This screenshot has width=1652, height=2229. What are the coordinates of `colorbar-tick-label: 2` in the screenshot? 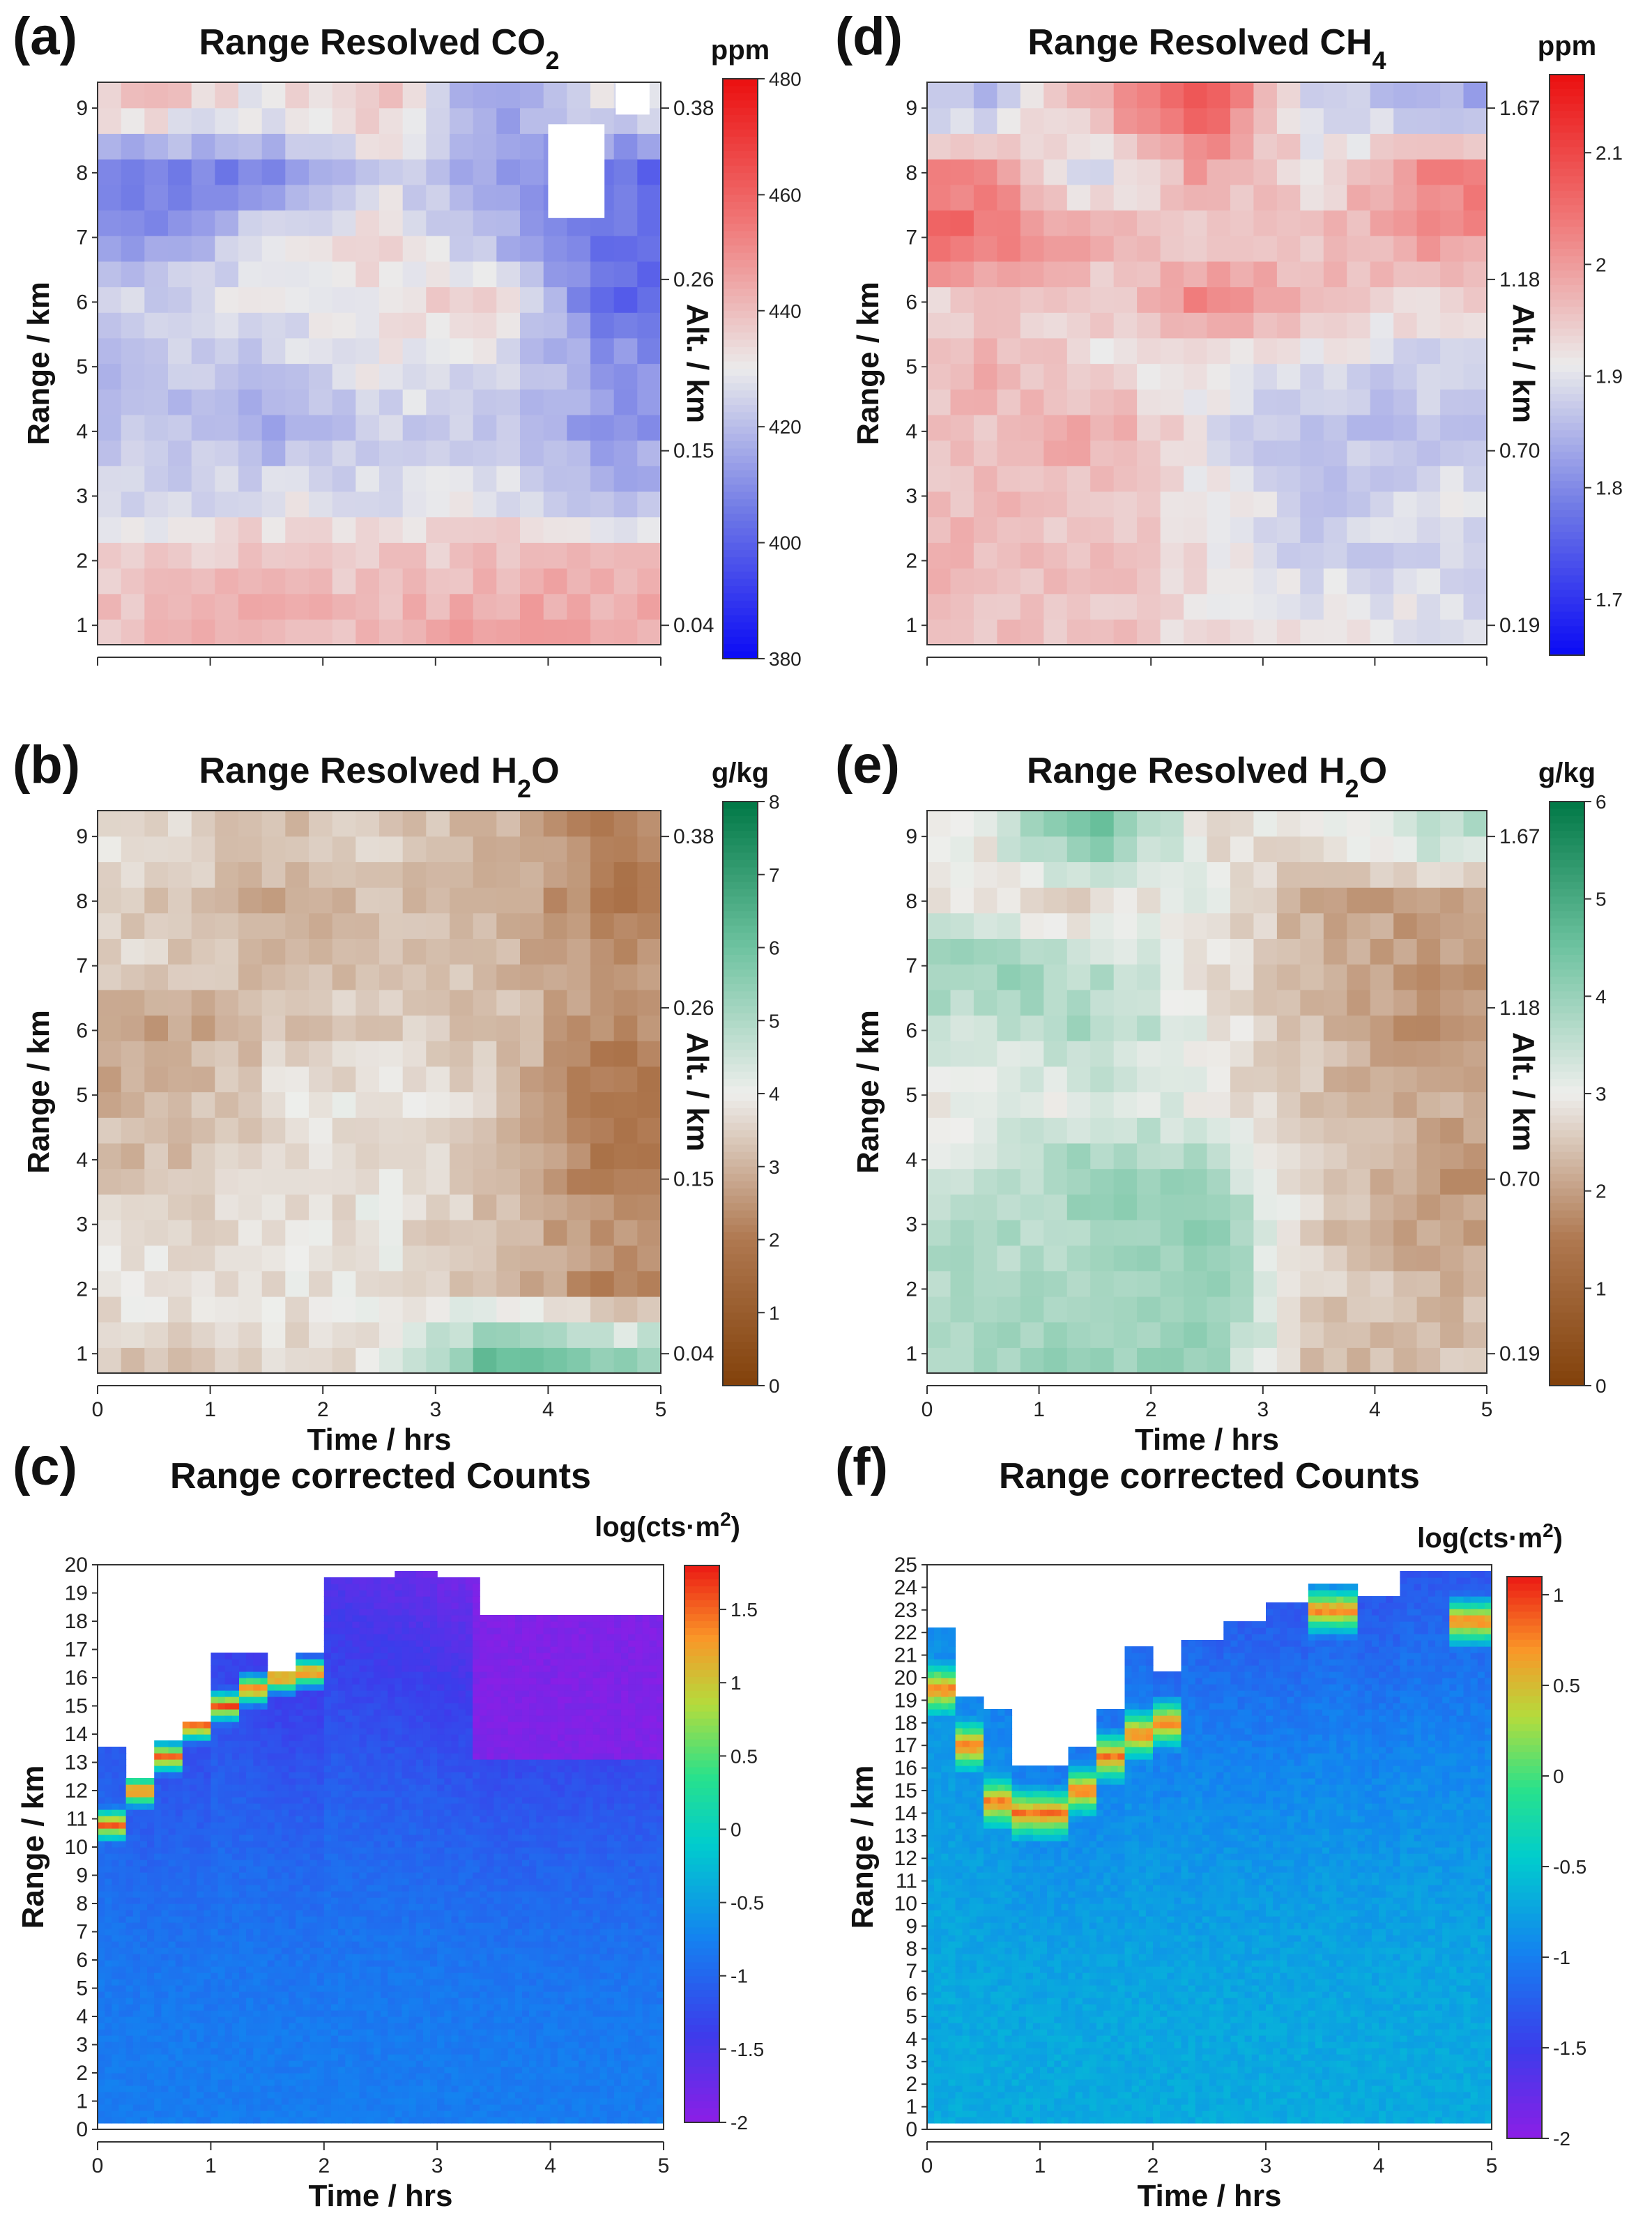 It's located at (1601, 1191).